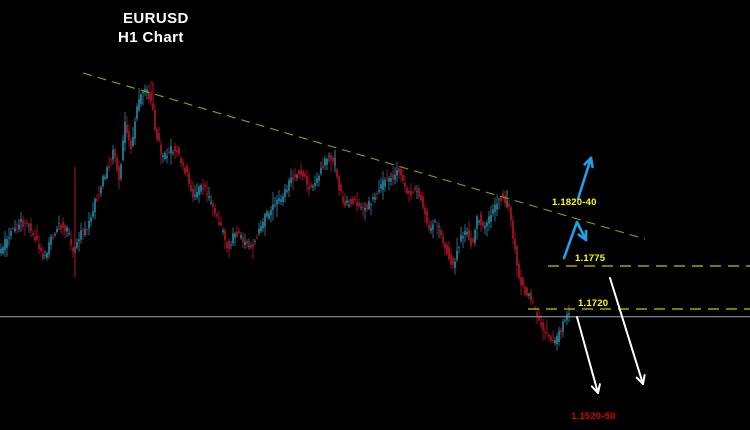  What do you see at coordinates (575, 240) in the screenshot?
I see `rejection-down-arrow` at bounding box center [575, 240].